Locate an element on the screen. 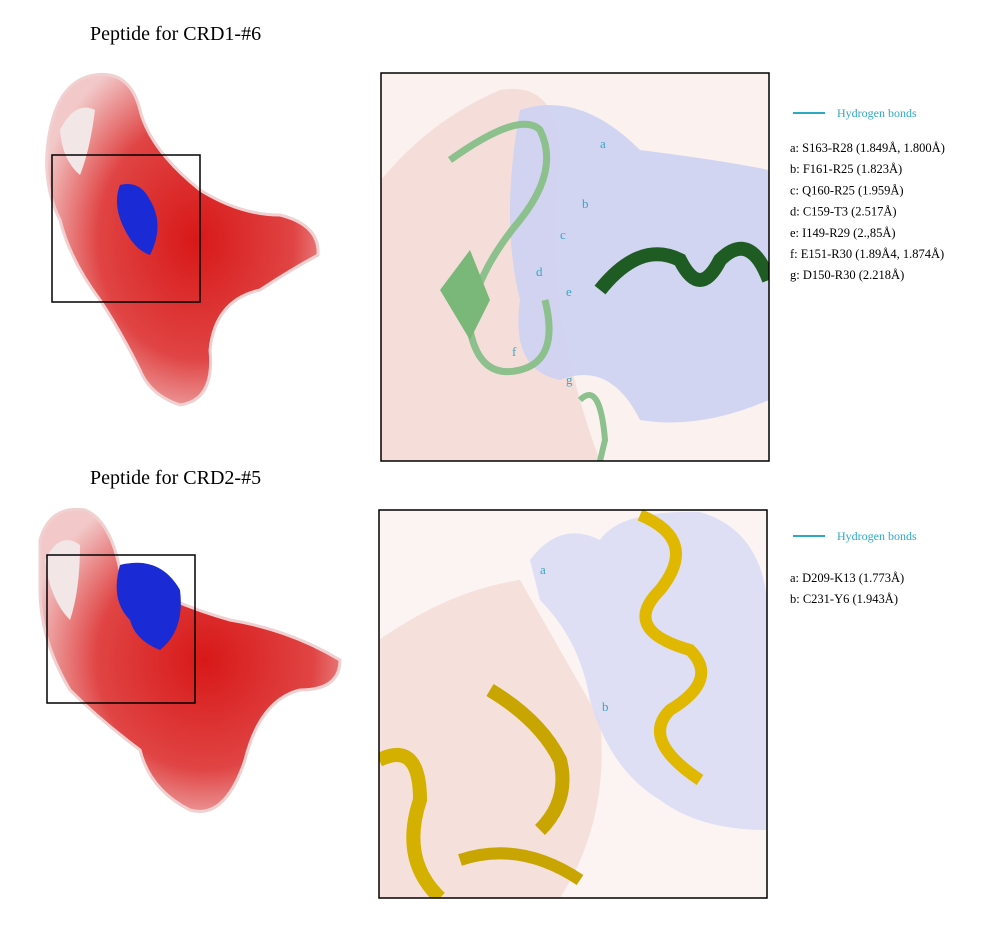 The image size is (1000, 925). bond-entry: f: E151-R30 (1.89Å4, 1.874Å) is located at coordinates (867, 254).